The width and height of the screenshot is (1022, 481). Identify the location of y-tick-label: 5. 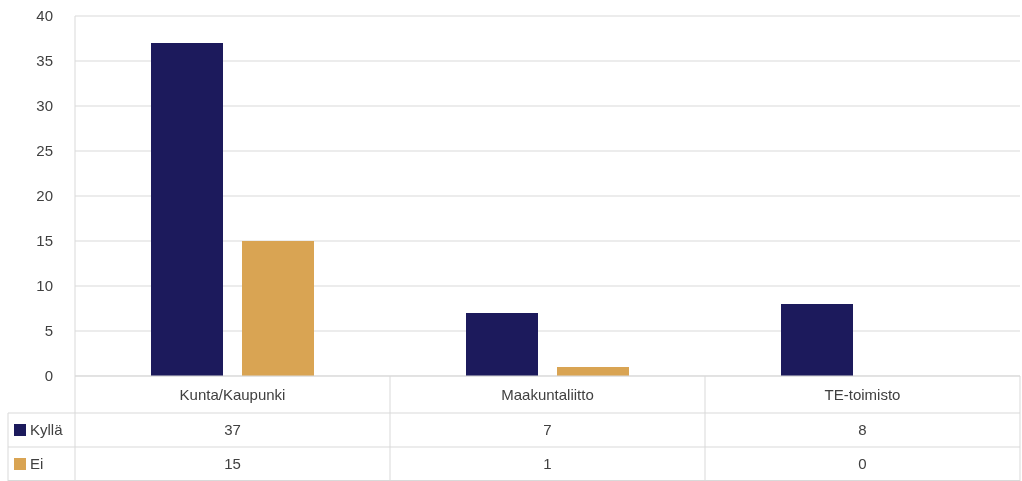
(48, 331).